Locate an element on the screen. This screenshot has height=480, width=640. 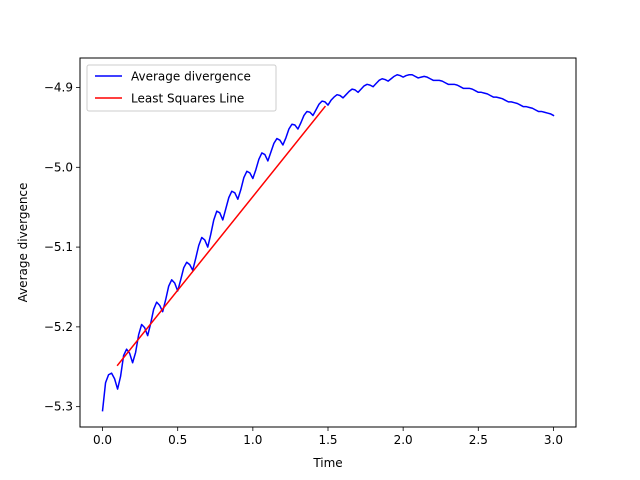
x-tick-label: 2.0 is located at coordinates (403, 440).